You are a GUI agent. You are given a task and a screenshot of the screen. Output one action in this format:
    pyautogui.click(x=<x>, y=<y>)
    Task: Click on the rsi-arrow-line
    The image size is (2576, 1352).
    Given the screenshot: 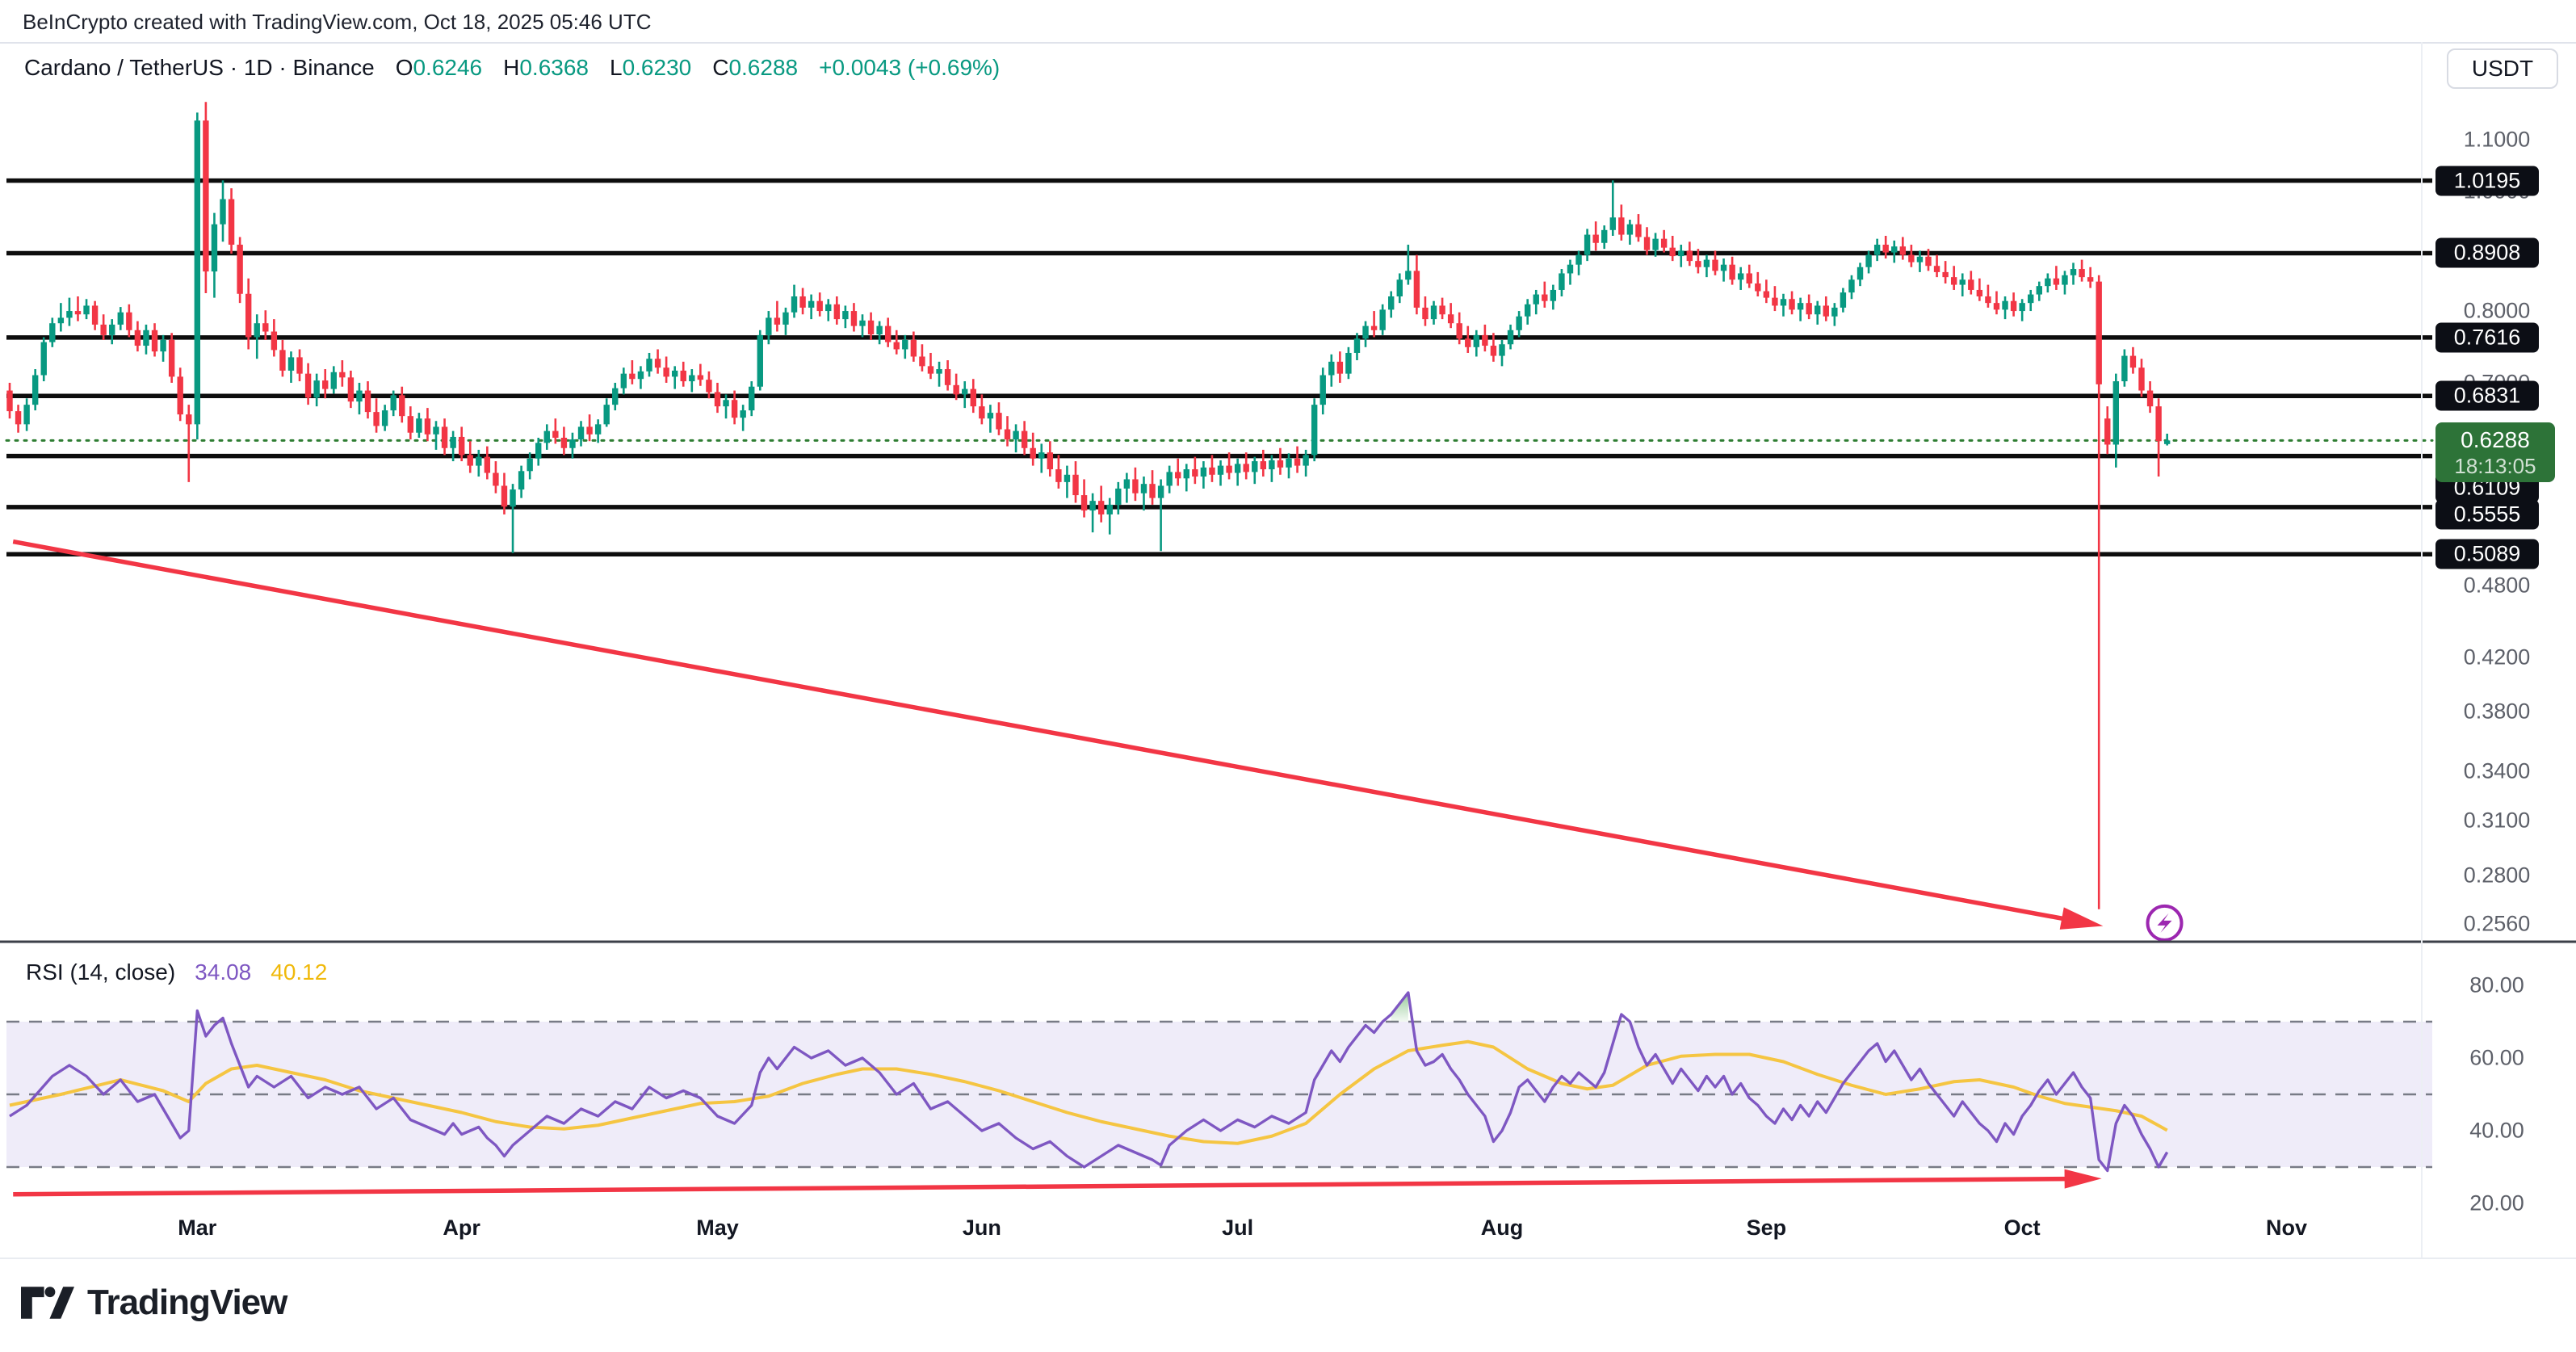 What is the action you would take?
    pyautogui.click(x=1049, y=1186)
    